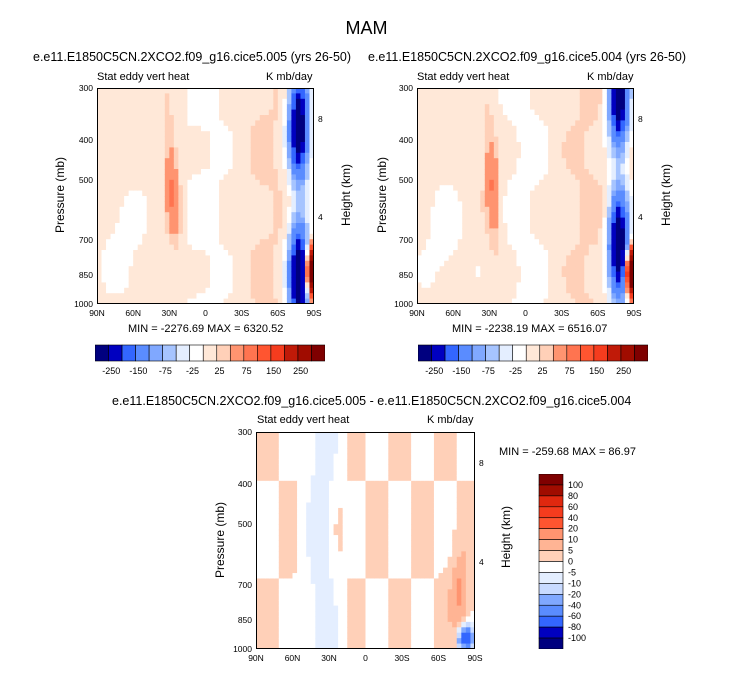 This screenshot has width=733, height=673. I want to click on heatmap-plot, so click(525, 196).